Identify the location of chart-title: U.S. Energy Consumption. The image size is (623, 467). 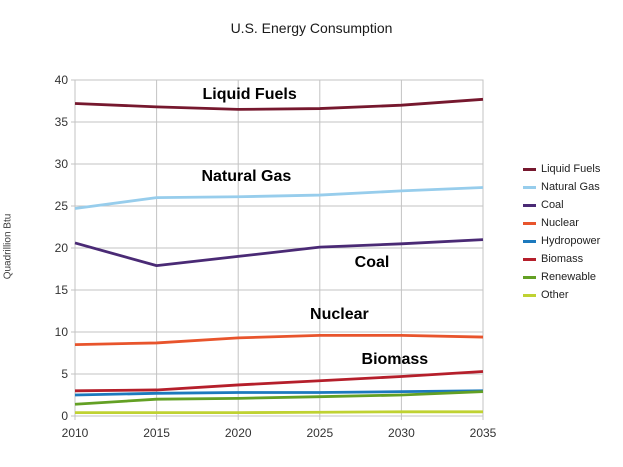
(311, 28).